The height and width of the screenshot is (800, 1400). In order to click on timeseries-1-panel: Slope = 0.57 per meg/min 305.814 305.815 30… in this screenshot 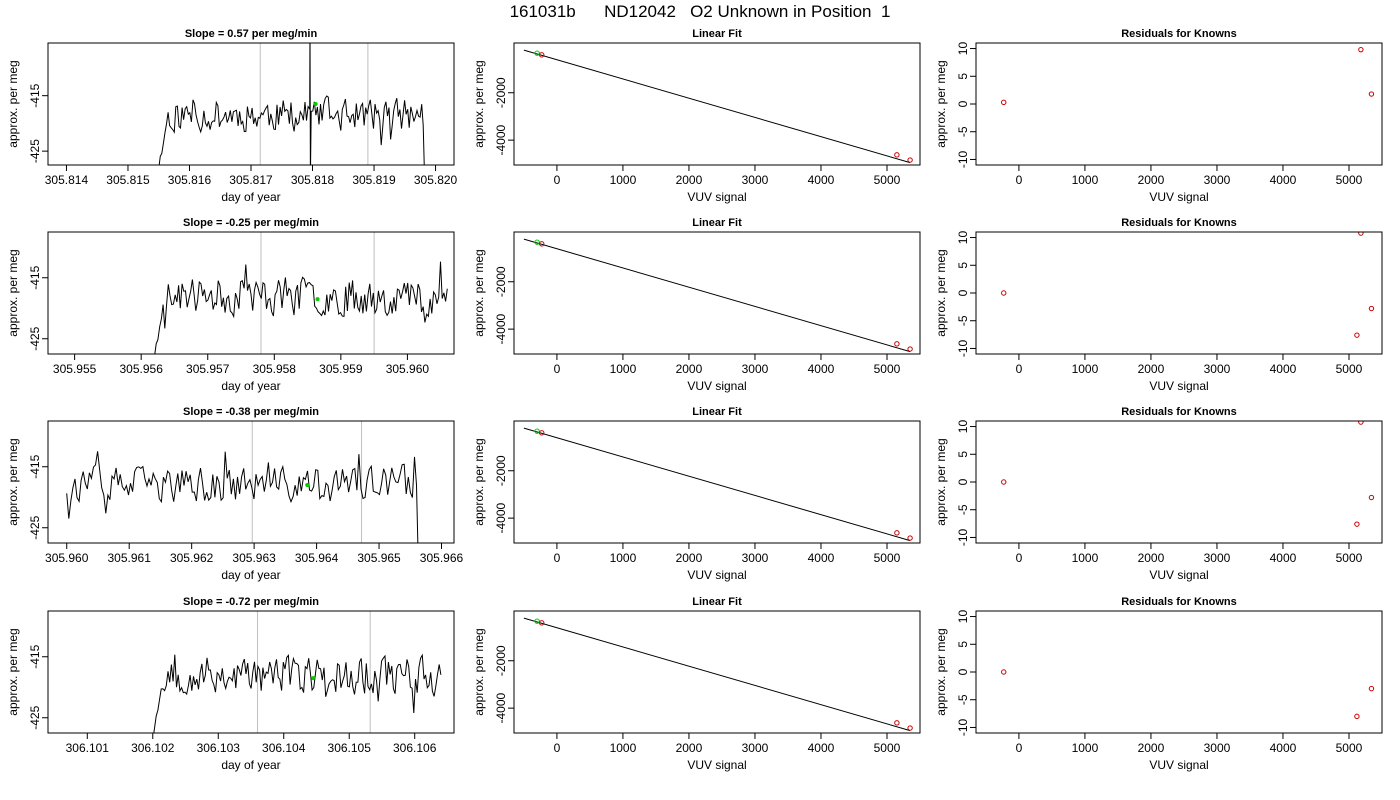, I will do `click(232, 116)`.